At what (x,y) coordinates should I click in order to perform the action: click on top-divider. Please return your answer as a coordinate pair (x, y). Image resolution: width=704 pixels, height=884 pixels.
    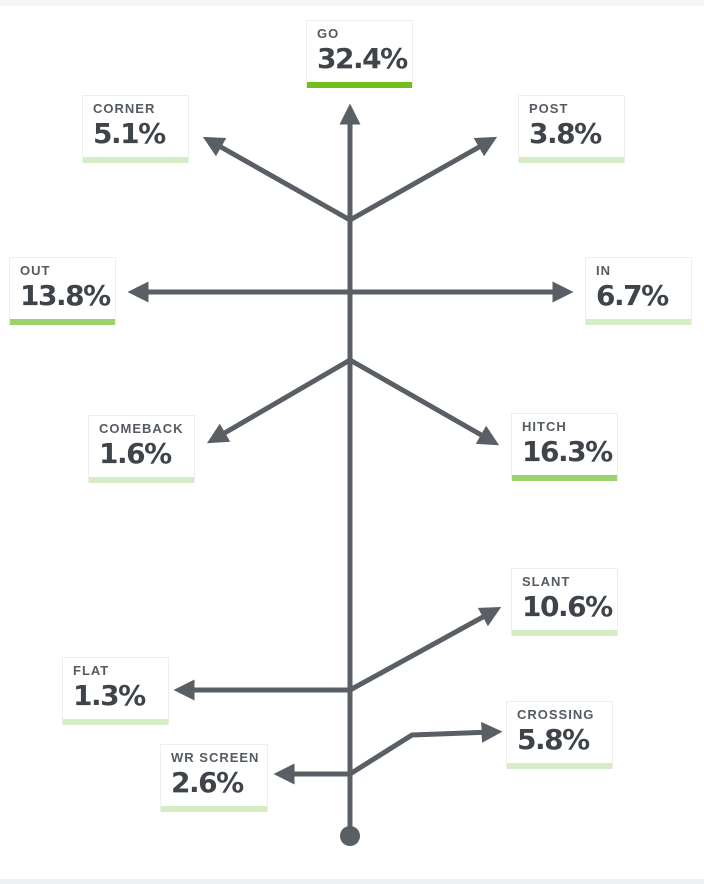
    Looking at the image, I should click on (352, 3).